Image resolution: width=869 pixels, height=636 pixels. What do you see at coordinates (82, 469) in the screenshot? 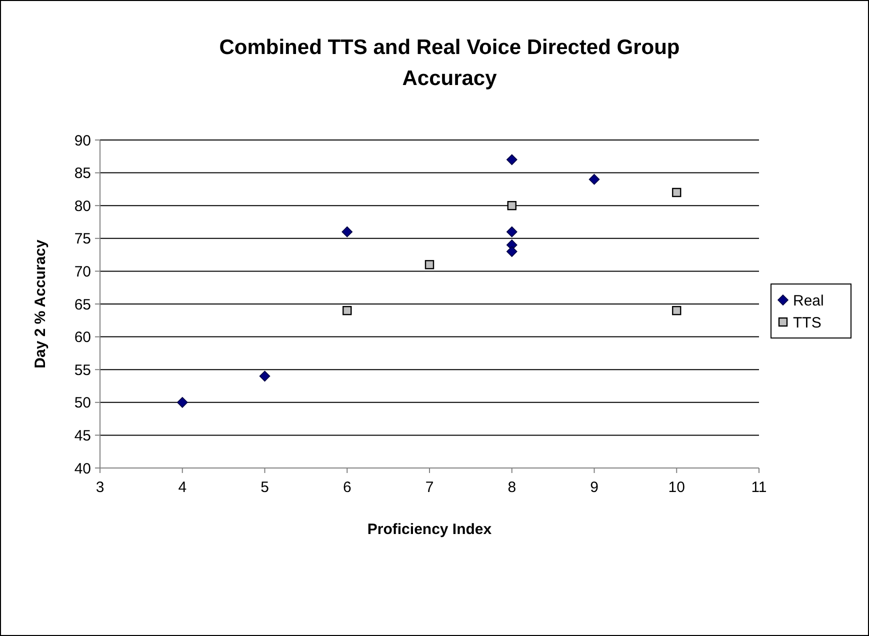
I see `y-tick-label: 40` at bounding box center [82, 469].